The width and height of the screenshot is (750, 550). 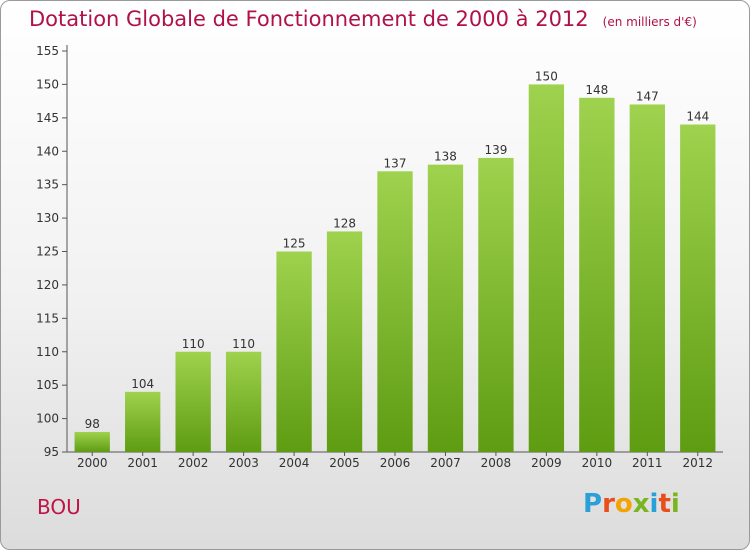 I want to click on data-label-2003: 110, so click(x=243, y=344).